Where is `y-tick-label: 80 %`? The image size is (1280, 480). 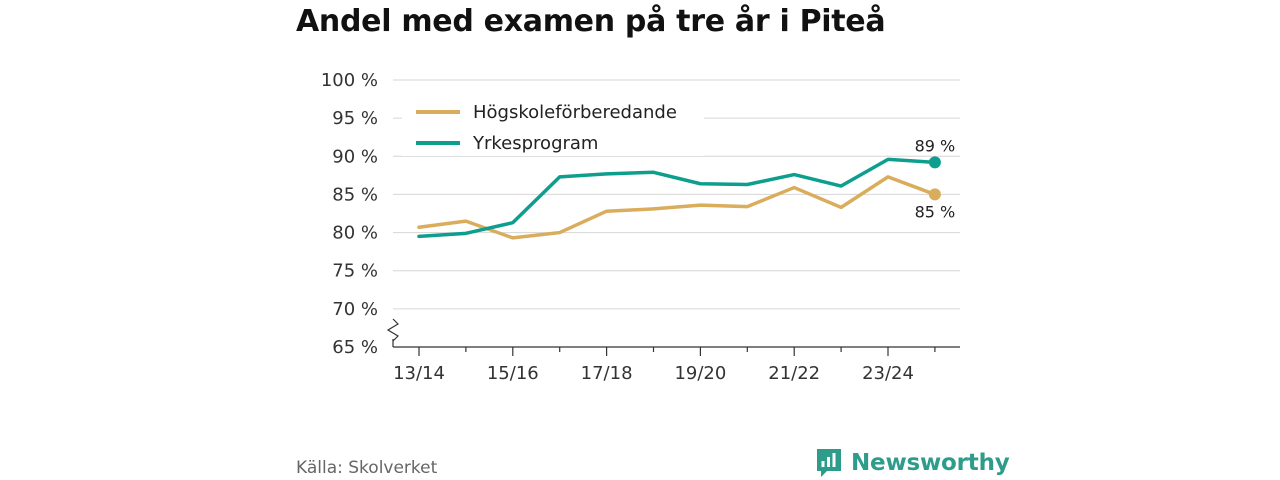
y-tick-label: 80 % is located at coordinates (355, 233).